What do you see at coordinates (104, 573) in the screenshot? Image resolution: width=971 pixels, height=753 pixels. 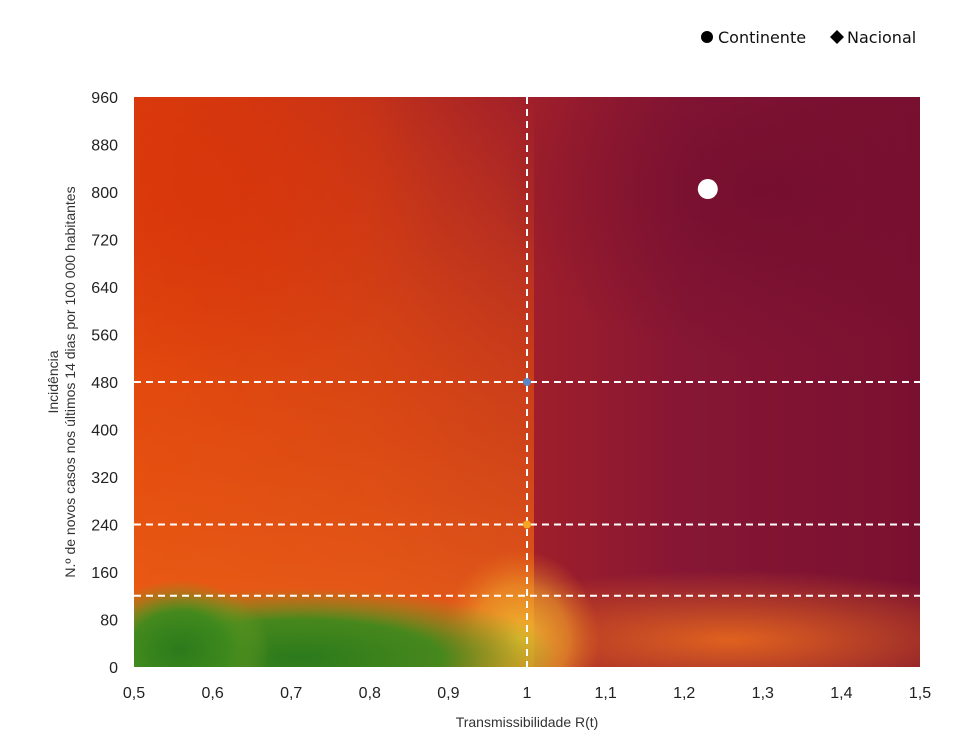 I see `y-tick-label: 160` at bounding box center [104, 573].